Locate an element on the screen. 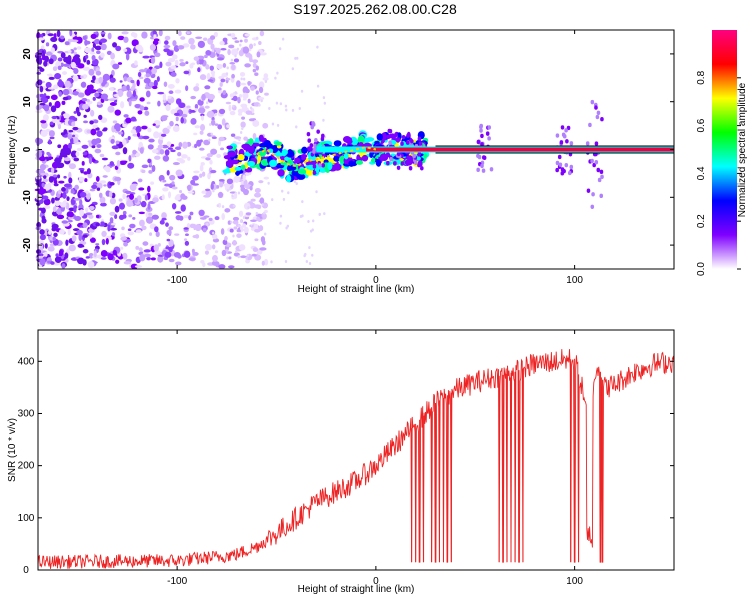 The height and width of the screenshot is (600, 750). spectrogram-ytick-label: 10 is located at coordinates (27, 102).